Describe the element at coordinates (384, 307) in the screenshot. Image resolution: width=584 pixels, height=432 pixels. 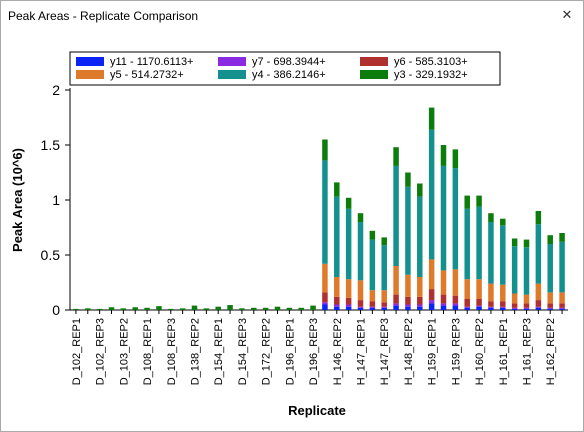
I see `bar-H_147_REP3-y7` at that location.